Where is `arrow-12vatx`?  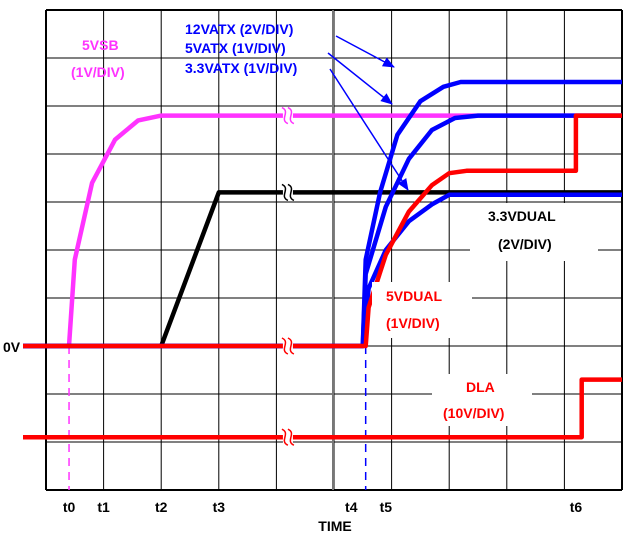 arrow-12vatx is located at coordinates (365, 51).